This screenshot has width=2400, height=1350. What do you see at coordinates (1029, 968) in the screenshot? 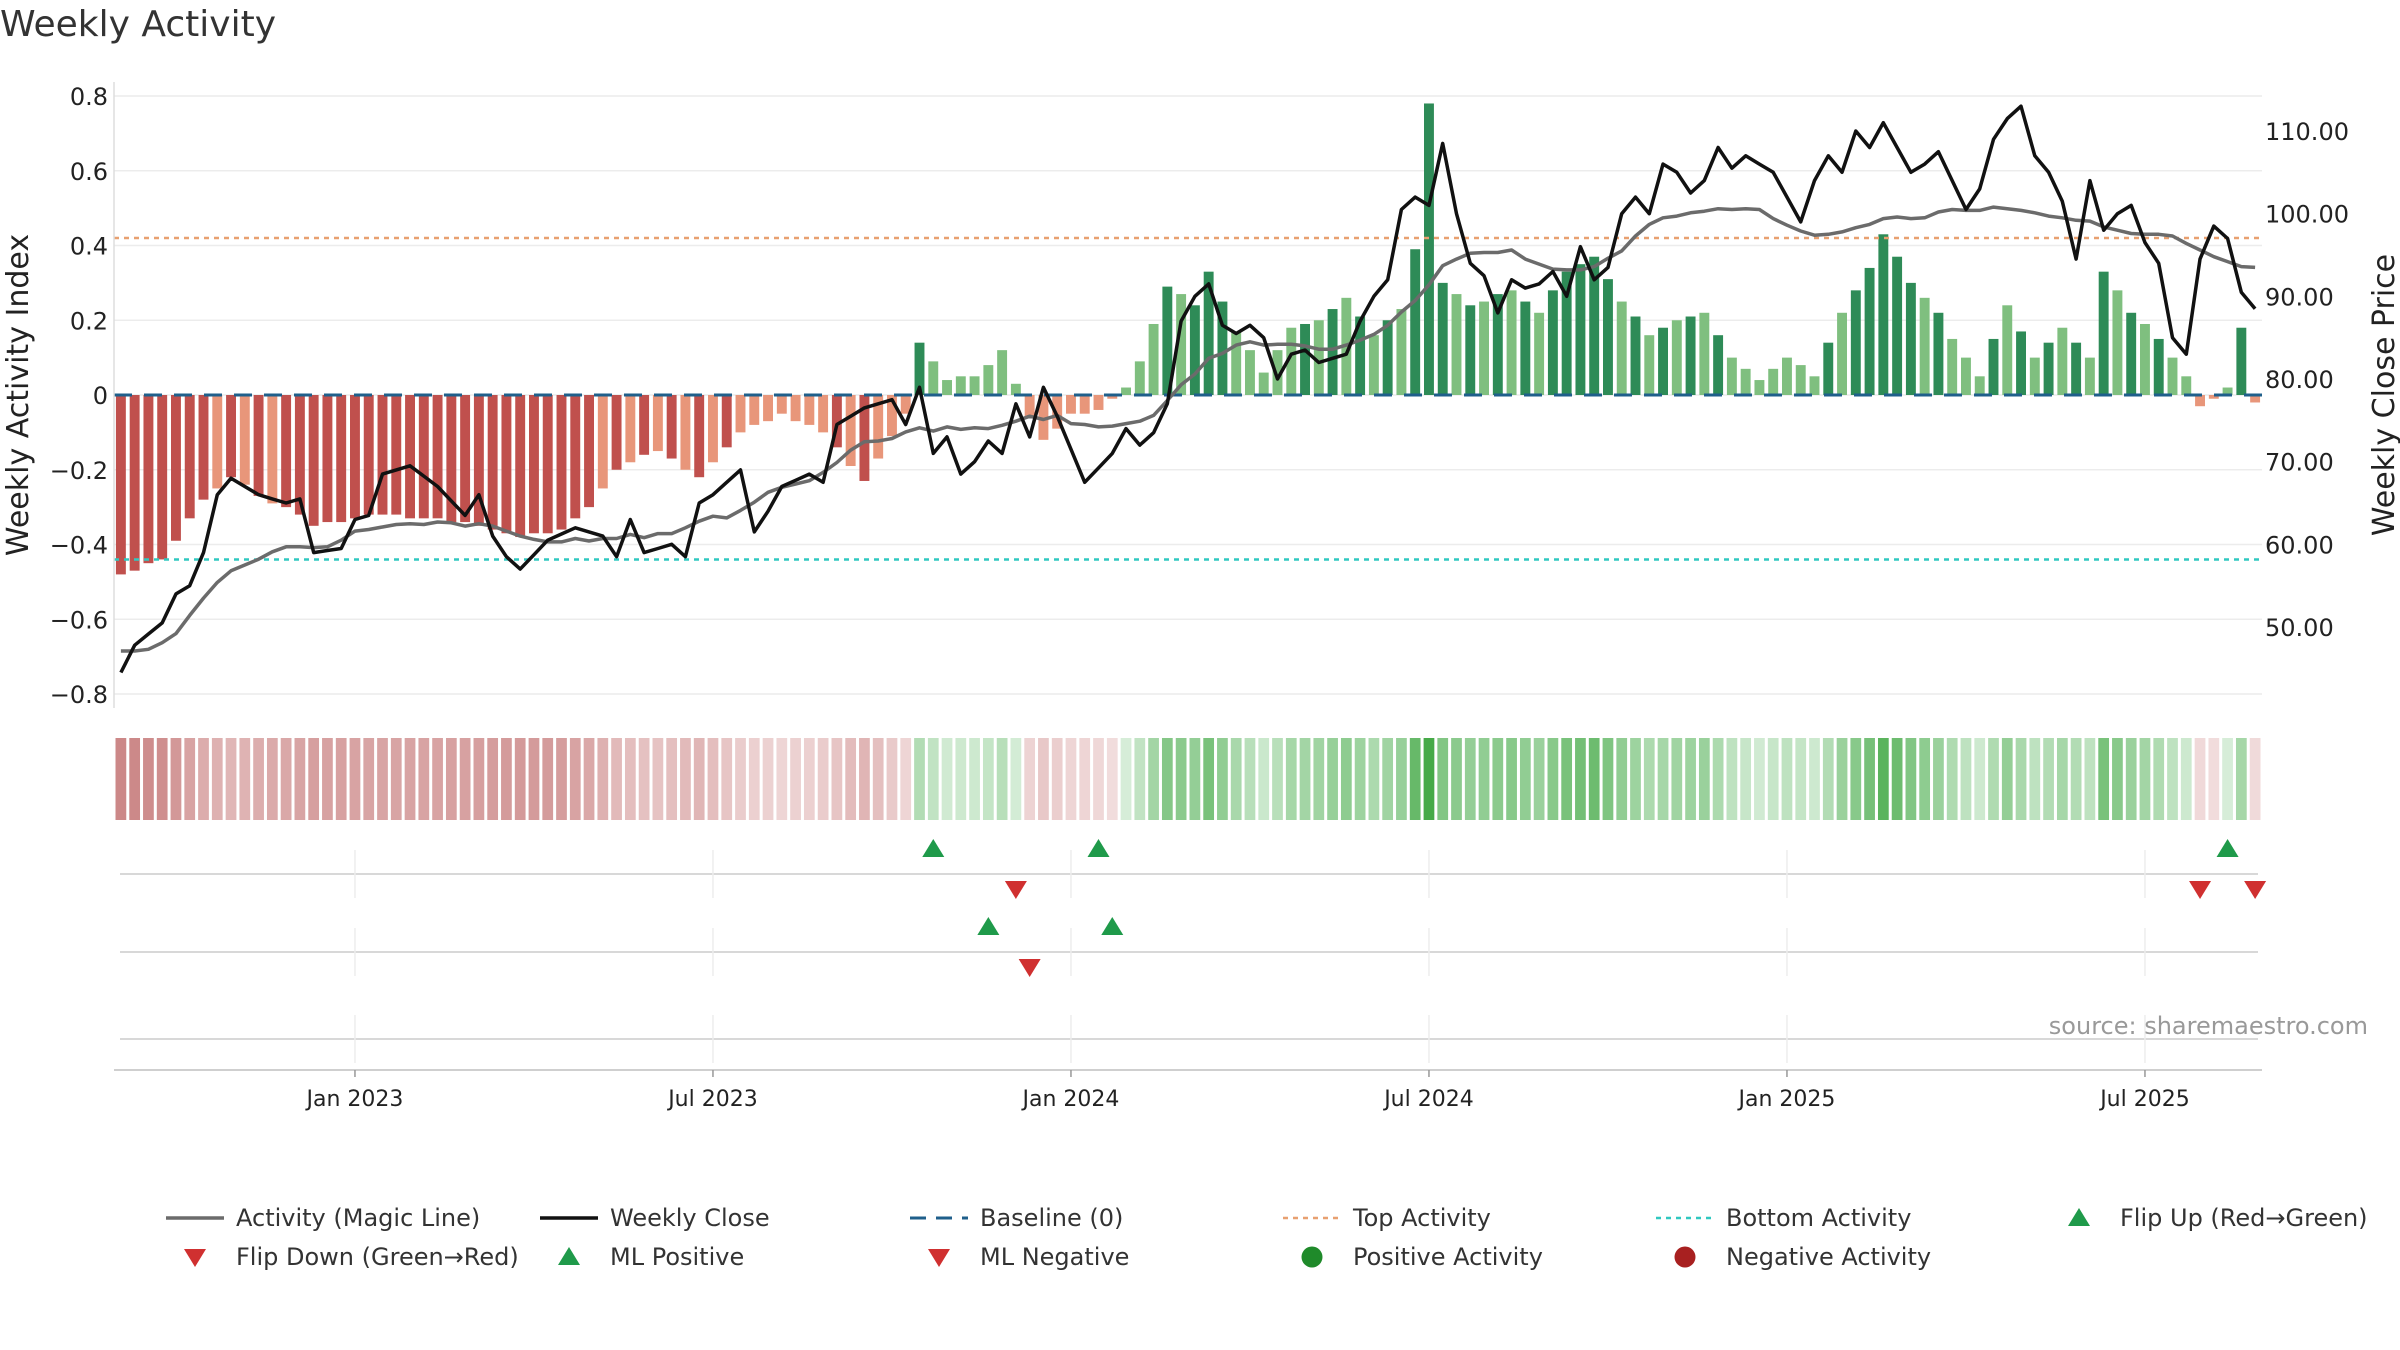
I see `ml-negative-marker` at bounding box center [1029, 968].